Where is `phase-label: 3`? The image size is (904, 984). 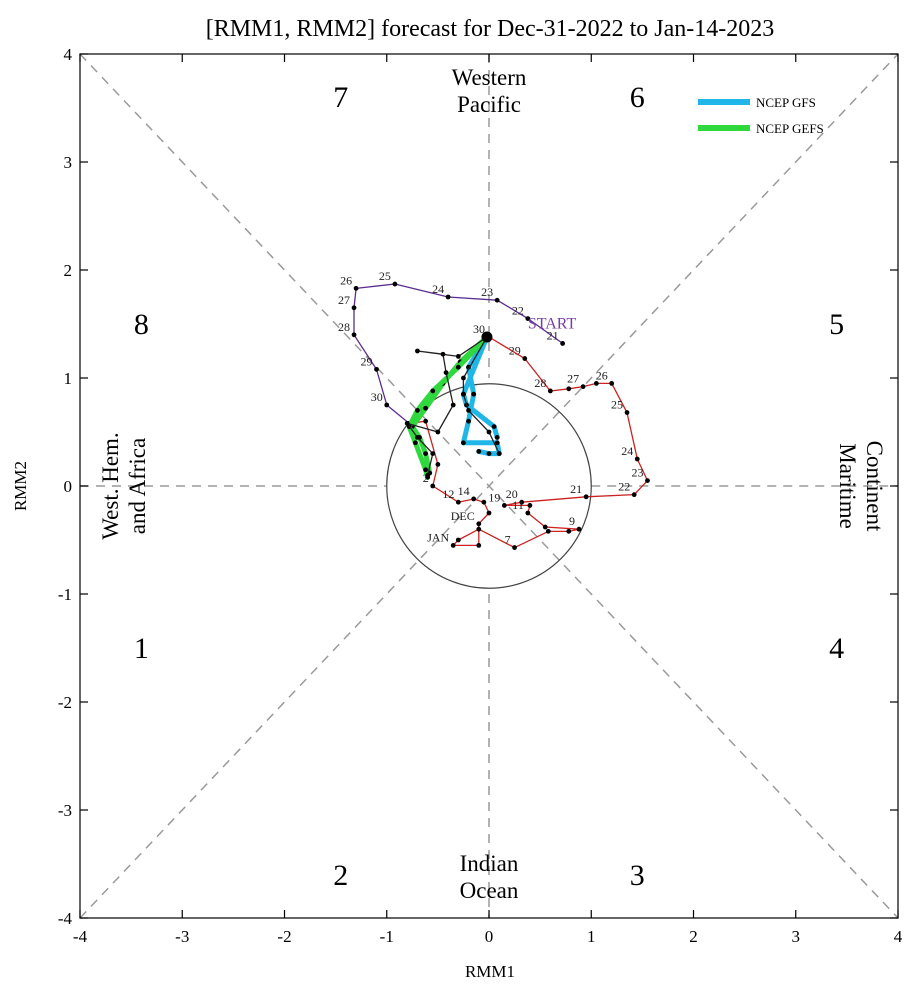 phase-label: 3 is located at coordinates (637, 875).